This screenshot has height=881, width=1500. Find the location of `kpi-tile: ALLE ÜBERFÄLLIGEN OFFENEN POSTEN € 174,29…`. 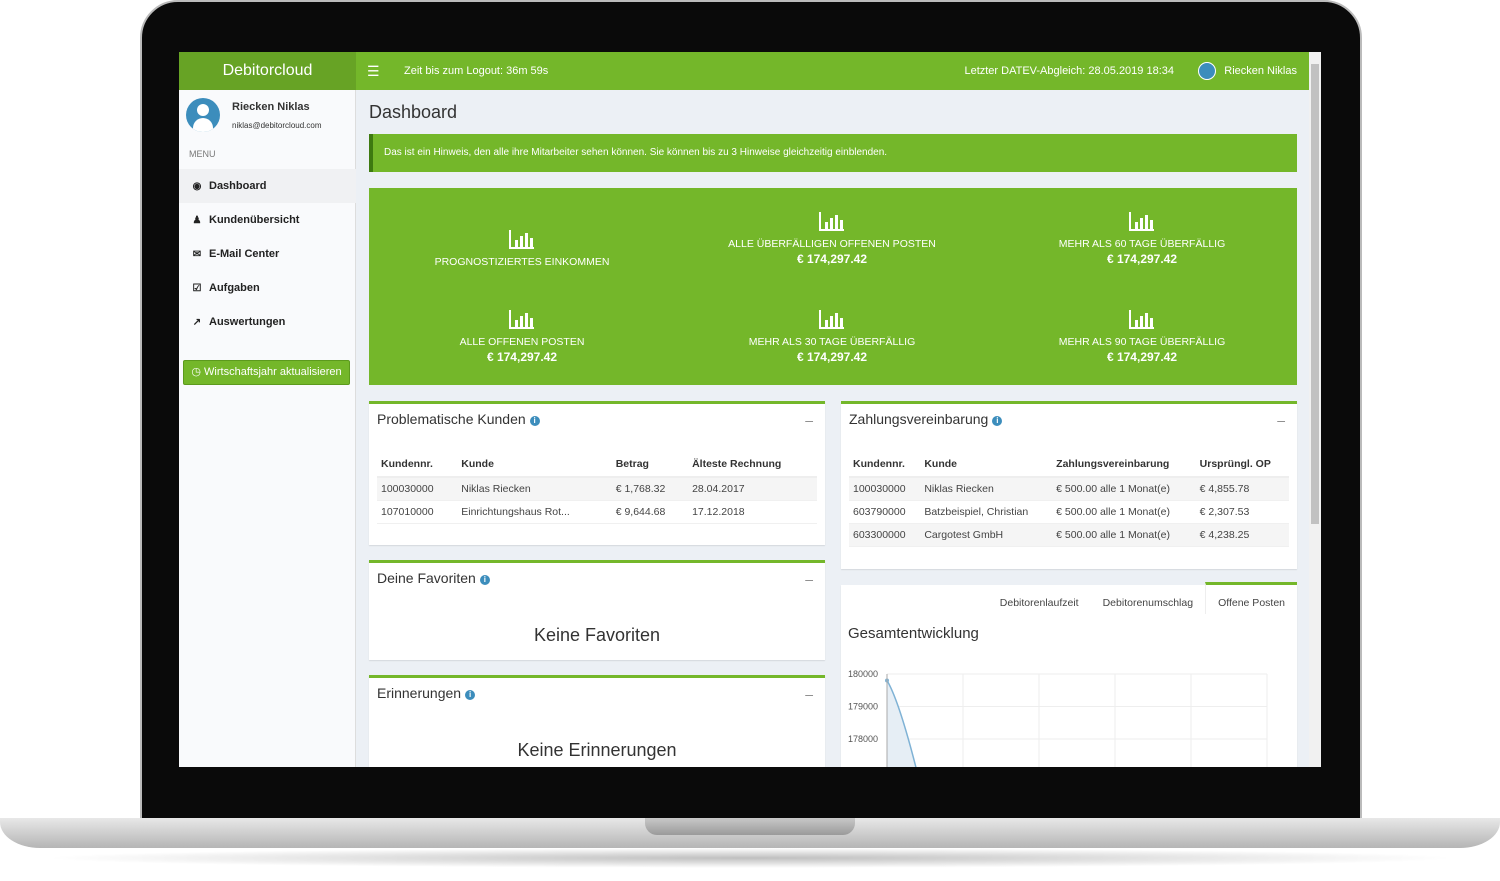

kpi-tile: ALLE ÜBERFÄLLIGEN OFFENEN POSTEN € 174,29… is located at coordinates (832, 238).